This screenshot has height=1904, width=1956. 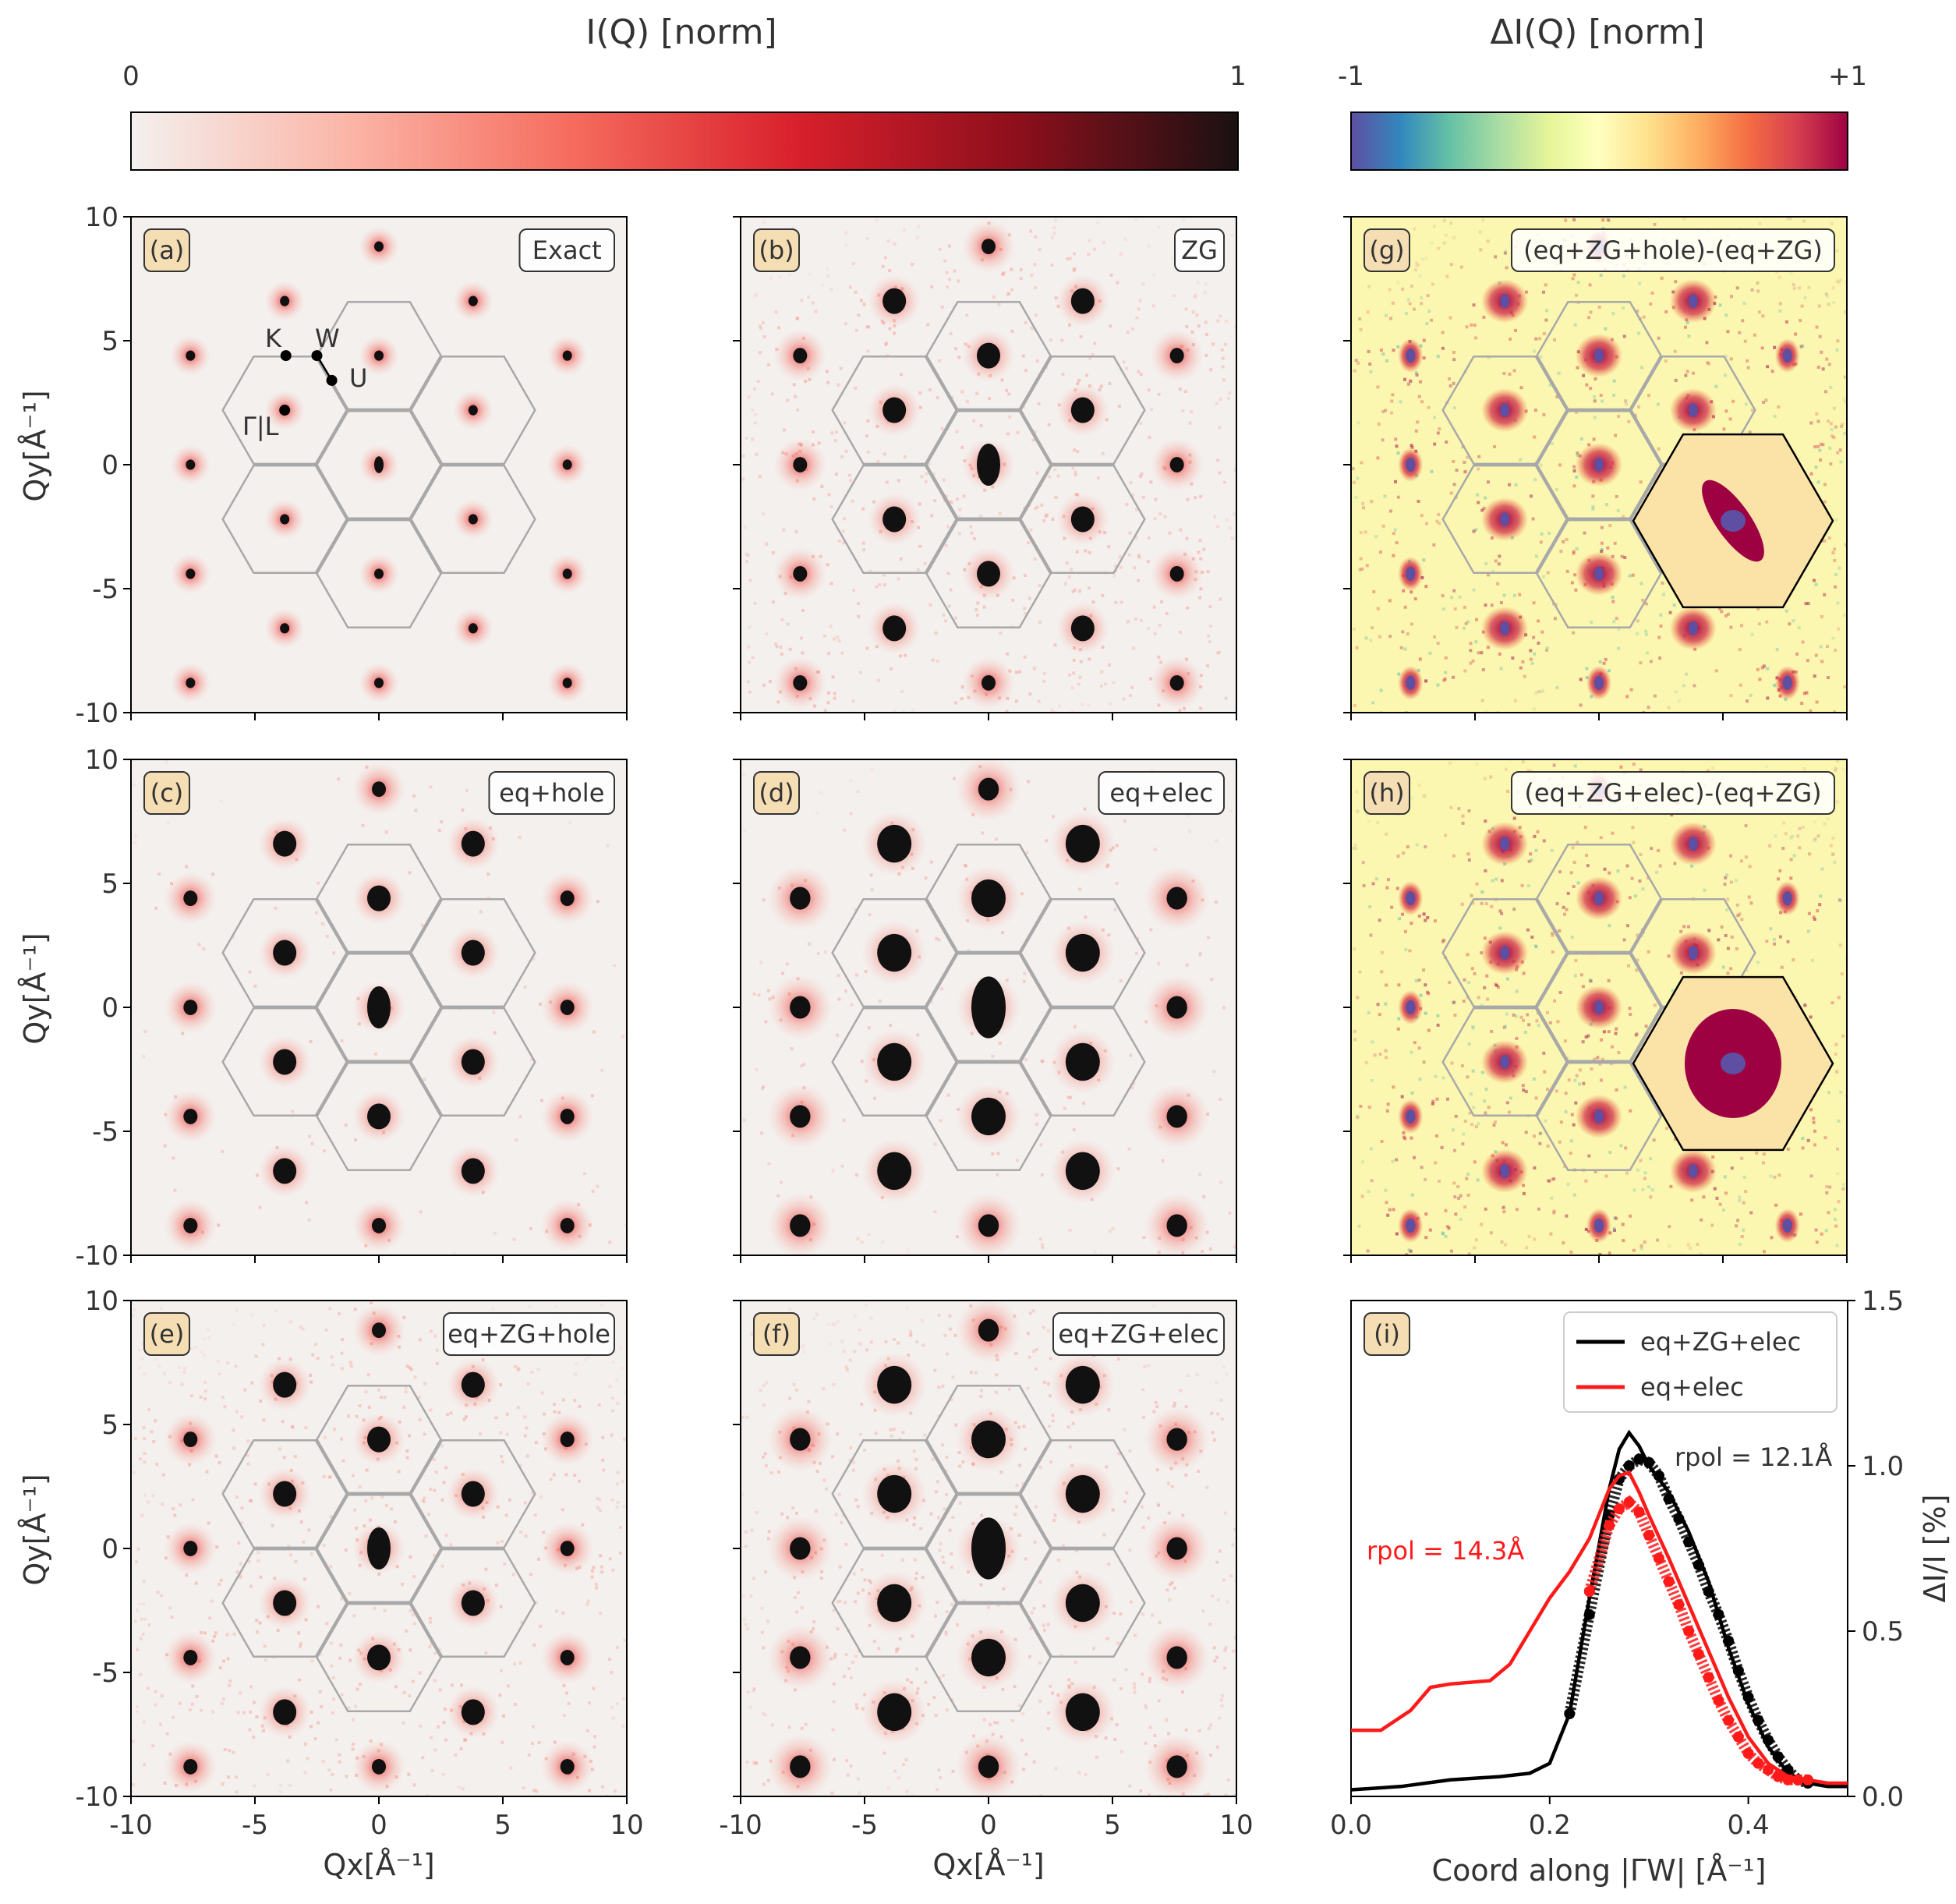 I want to click on bz-hexagon, so click(x=379, y=1440).